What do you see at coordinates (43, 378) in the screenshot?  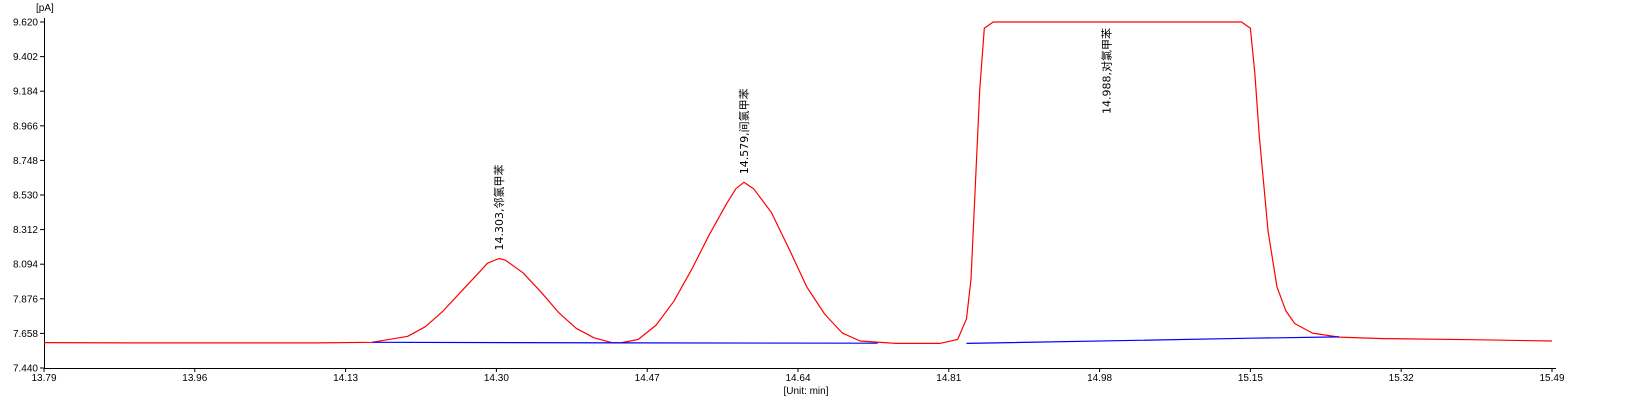 I see `x-tick-label: 13.79` at bounding box center [43, 378].